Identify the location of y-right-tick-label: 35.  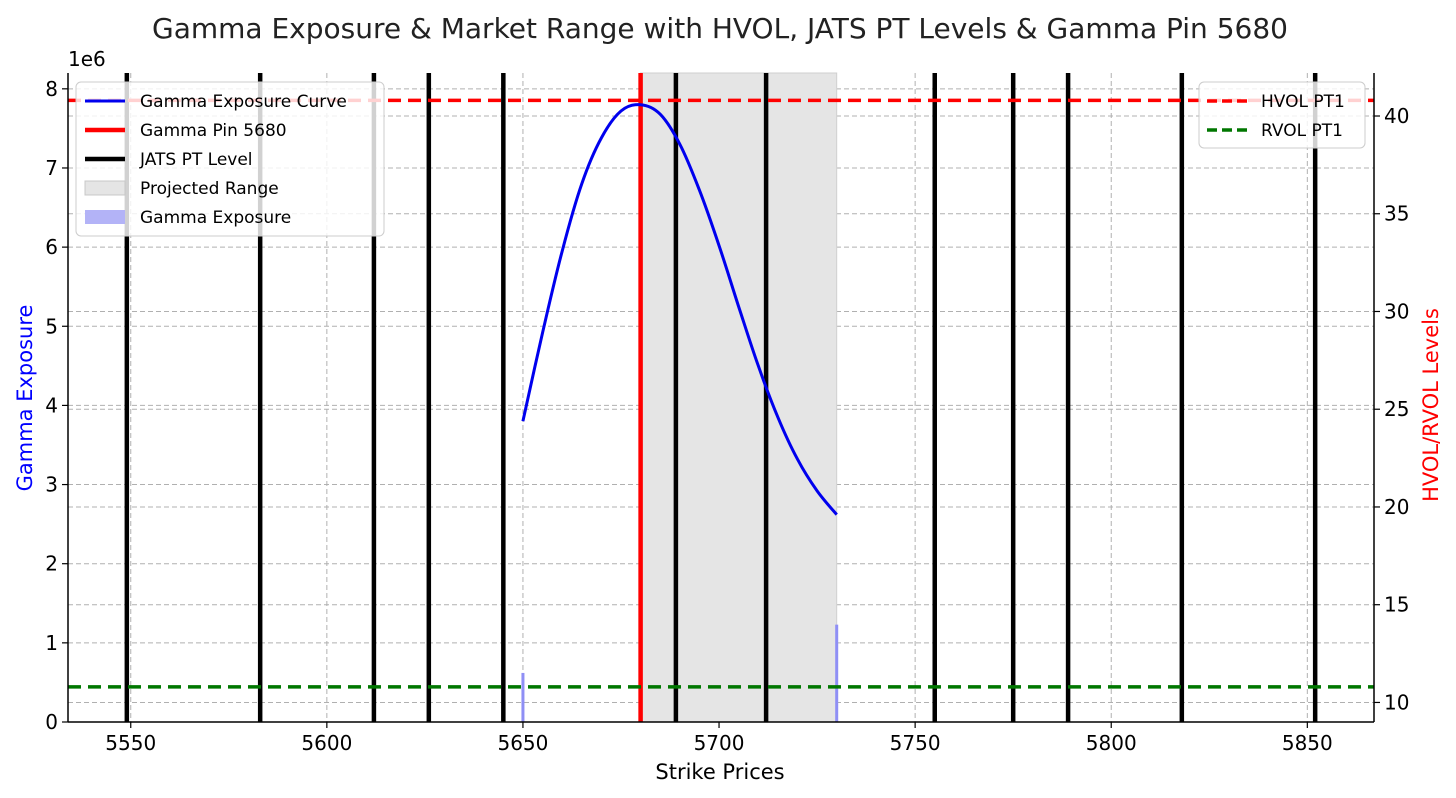
(1396, 214).